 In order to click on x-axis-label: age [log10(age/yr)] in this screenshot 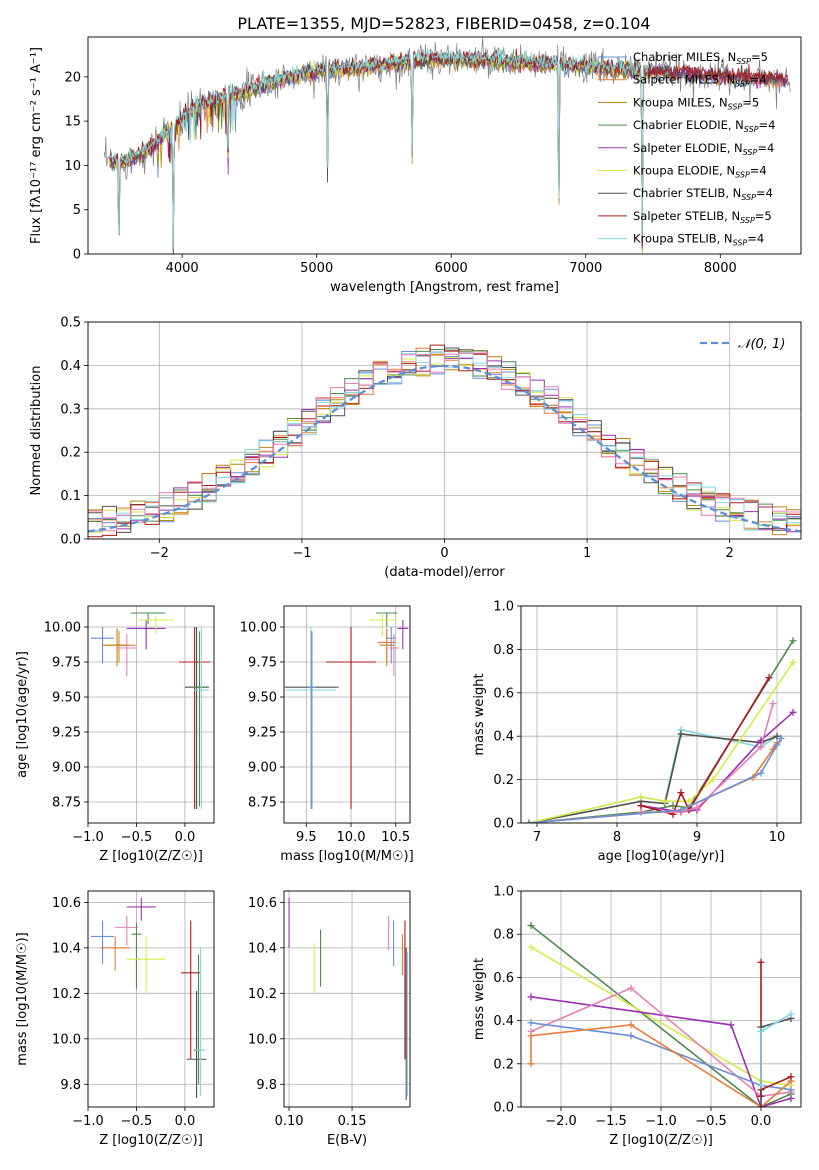, I will do `click(661, 856)`.